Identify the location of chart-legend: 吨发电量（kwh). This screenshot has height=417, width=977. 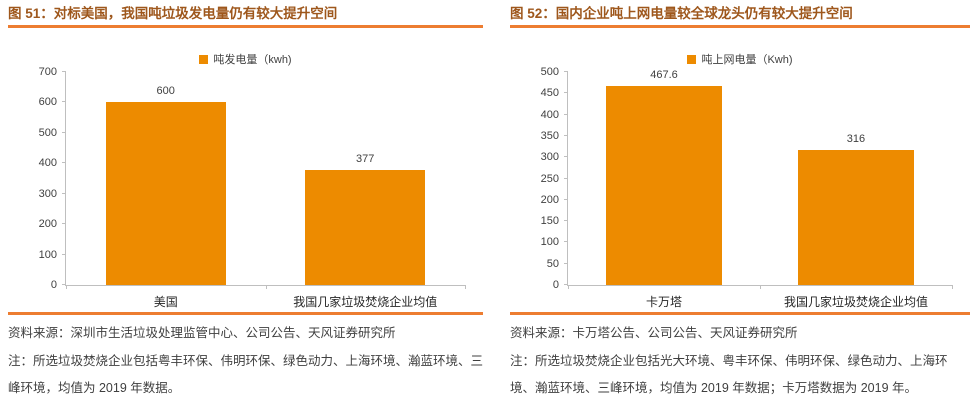
(245, 59).